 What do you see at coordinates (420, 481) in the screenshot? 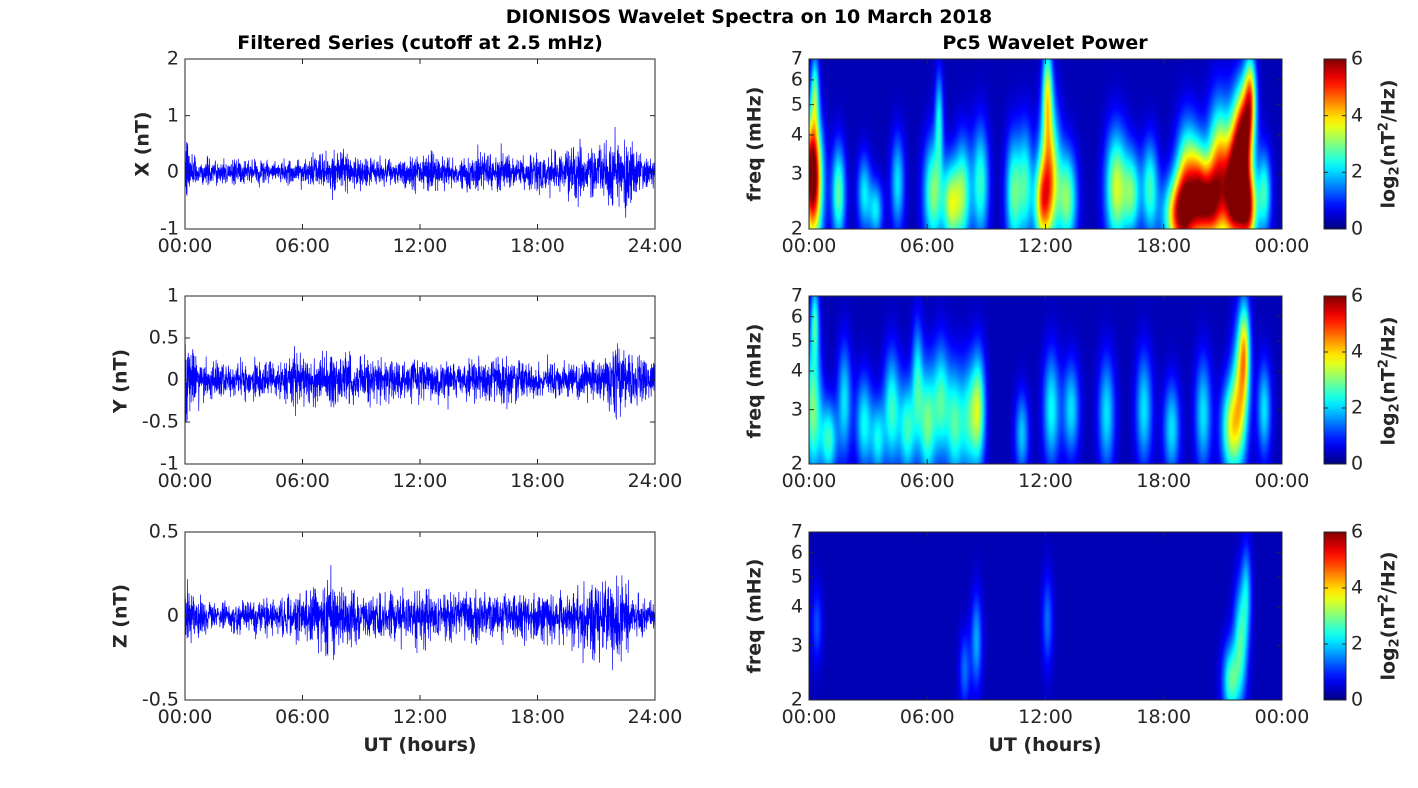
I see `series-y-xtick-label: 12:00` at bounding box center [420, 481].